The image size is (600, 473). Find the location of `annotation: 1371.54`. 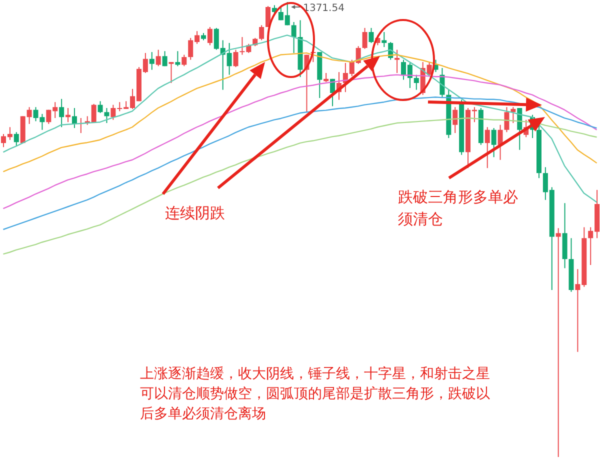

annotation: 1371.54 is located at coordinates (323, 8).